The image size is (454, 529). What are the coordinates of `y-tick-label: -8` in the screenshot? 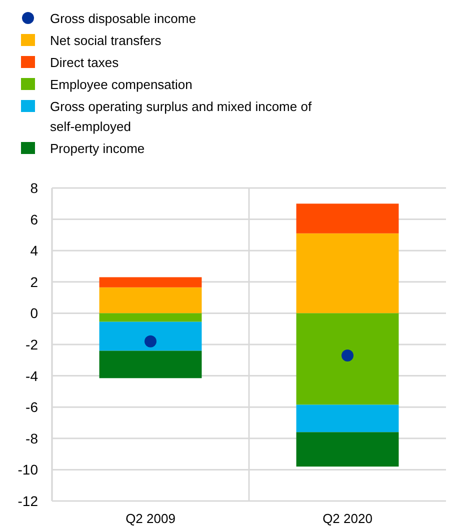 It's located at (32, 438).